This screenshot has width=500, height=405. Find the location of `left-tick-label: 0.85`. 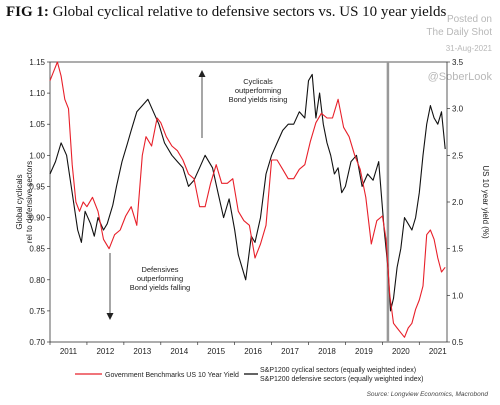

left-tick-label: 0.85 is located at coordinates (37, 249).